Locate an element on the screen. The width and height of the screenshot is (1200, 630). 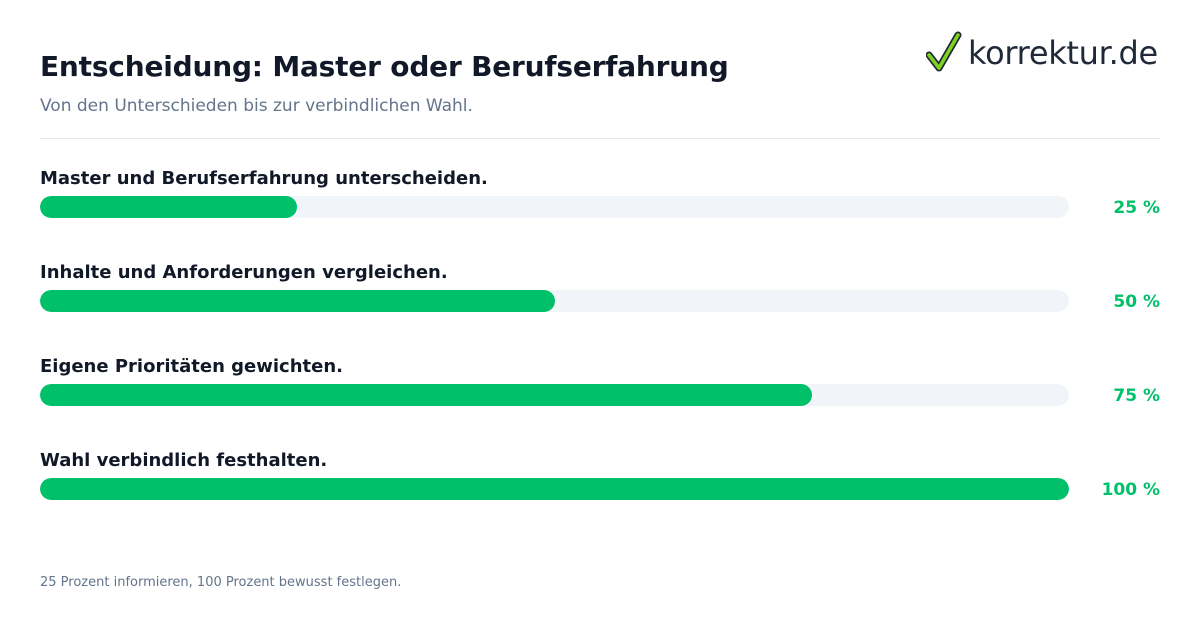
header-divider is located at coordinates (600, 138).